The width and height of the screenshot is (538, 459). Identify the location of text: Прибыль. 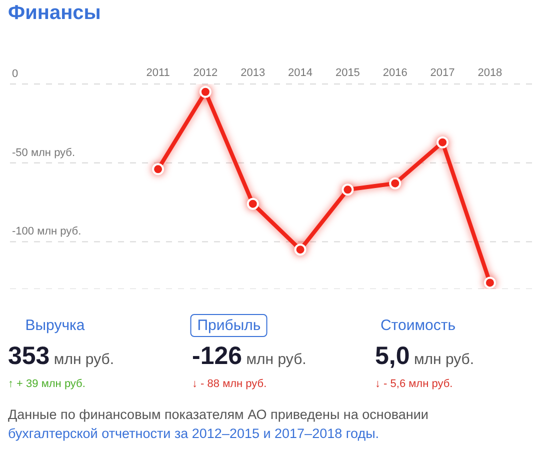
(229, 325).